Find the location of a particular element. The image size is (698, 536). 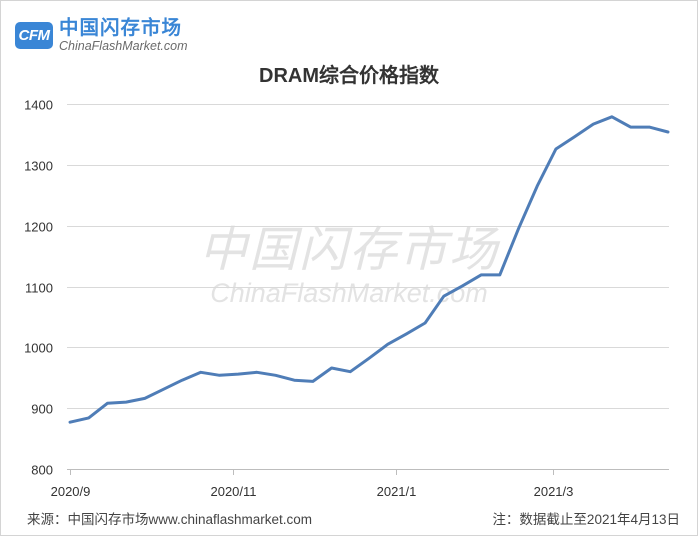

data-cutoff-note: 注：数据截止至2021年4月13日 is located at coordinates (586, 519).